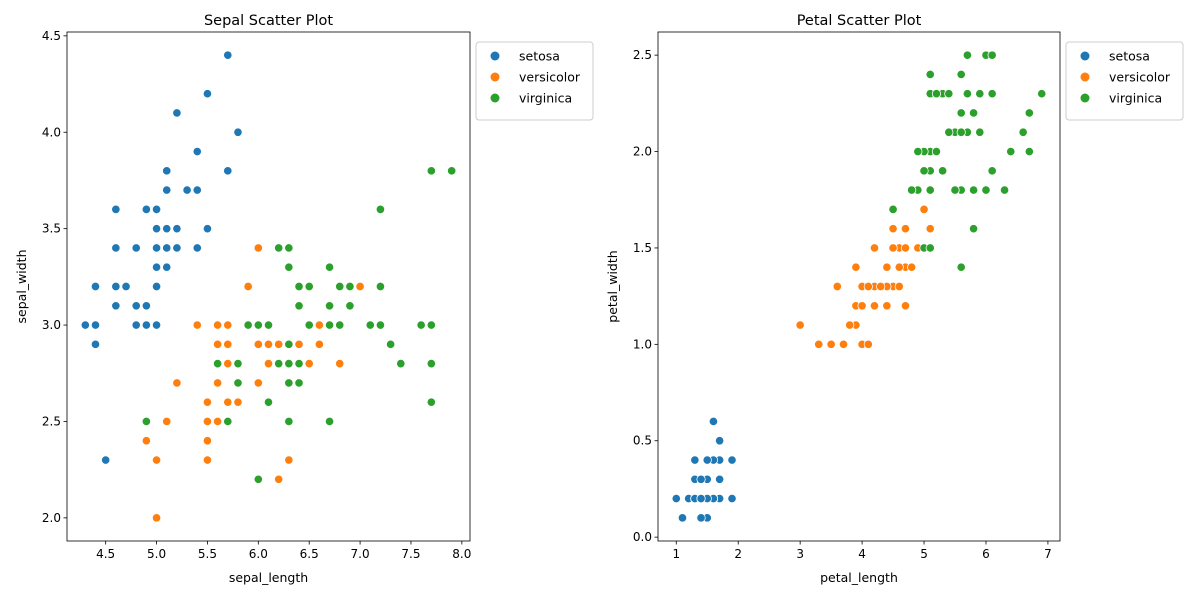 The width and height of the screenshot is (1200, 604). Describe the element at coordinates (986, 554) in the screenshot. I see `petal-x-tick-label: 6` at that location.